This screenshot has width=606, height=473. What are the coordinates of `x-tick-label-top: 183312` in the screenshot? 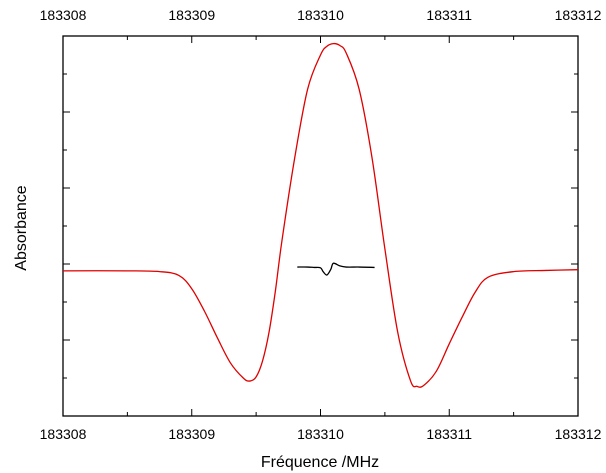 It's located at (578, 15).